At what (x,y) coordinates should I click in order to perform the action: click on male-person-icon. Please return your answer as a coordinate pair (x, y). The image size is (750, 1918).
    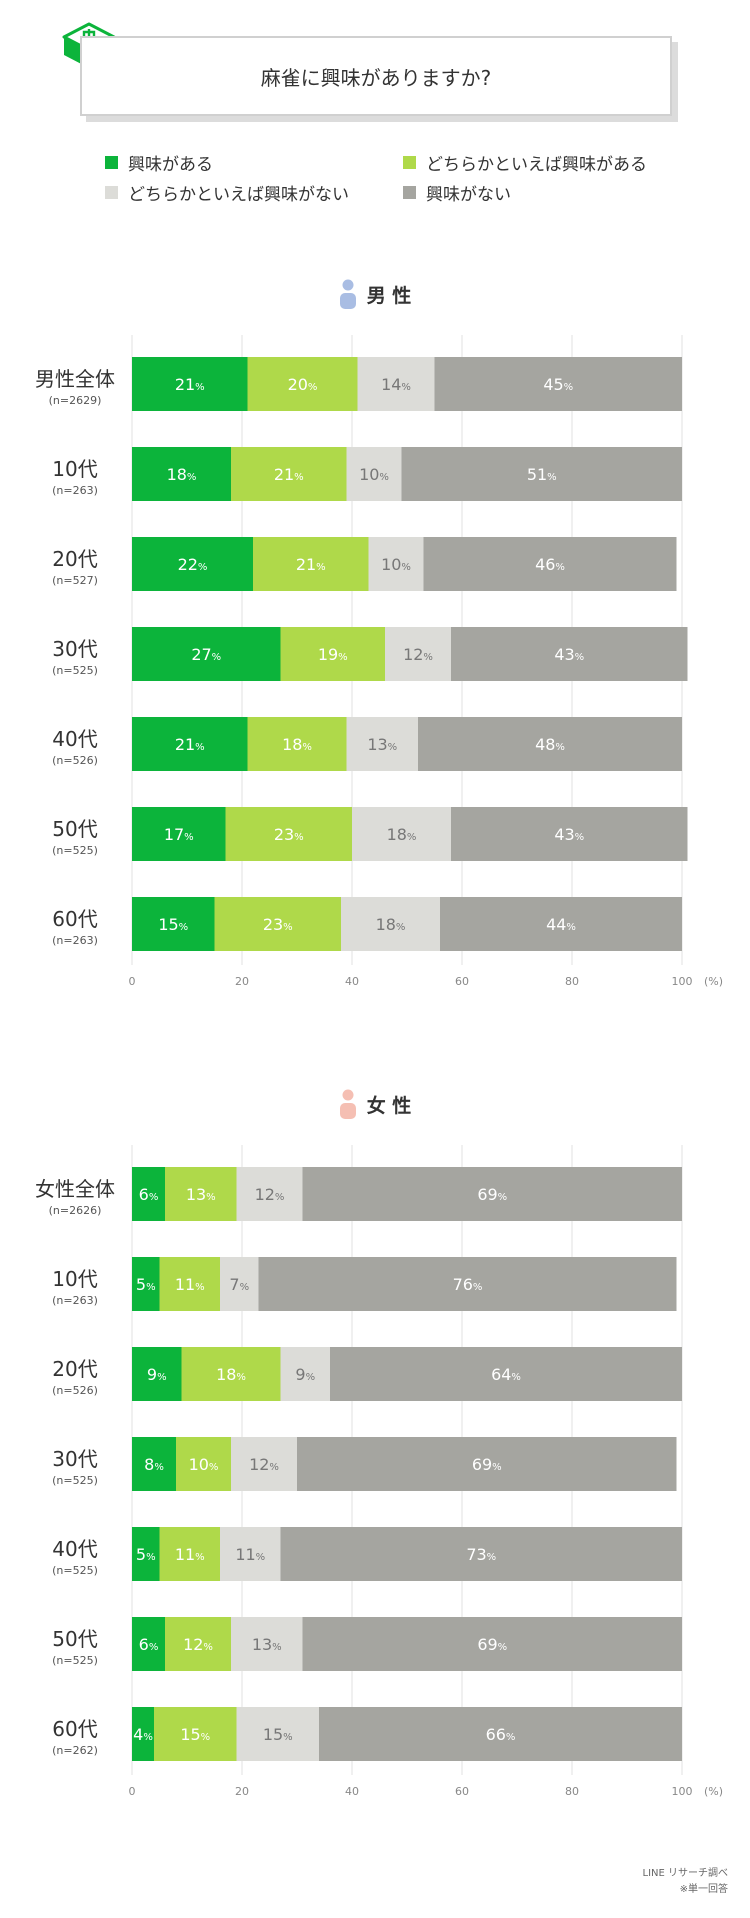
    Looking at the image, I should click on (347, 294).